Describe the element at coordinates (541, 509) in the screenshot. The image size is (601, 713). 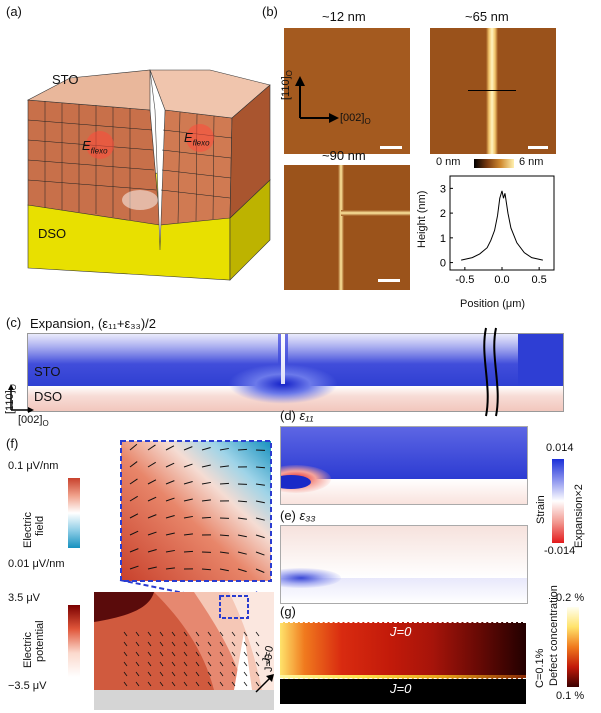
I see `strain-bar-label: Strain` at that location.